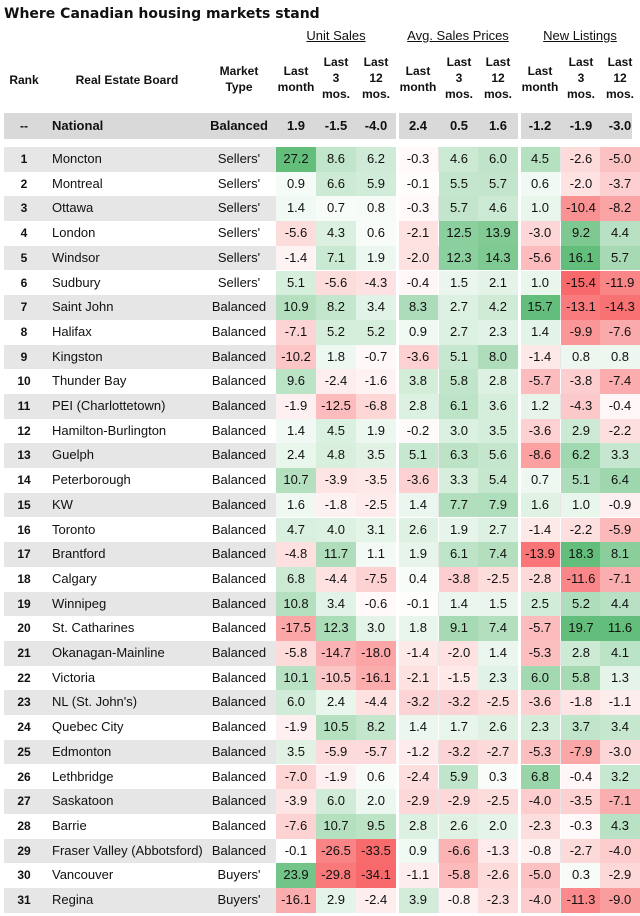 This screenshot has width=640, height=916. Describe the element at coordinates (83, 875) in the screenshot. I see `board-name: Vancouver` at that location.